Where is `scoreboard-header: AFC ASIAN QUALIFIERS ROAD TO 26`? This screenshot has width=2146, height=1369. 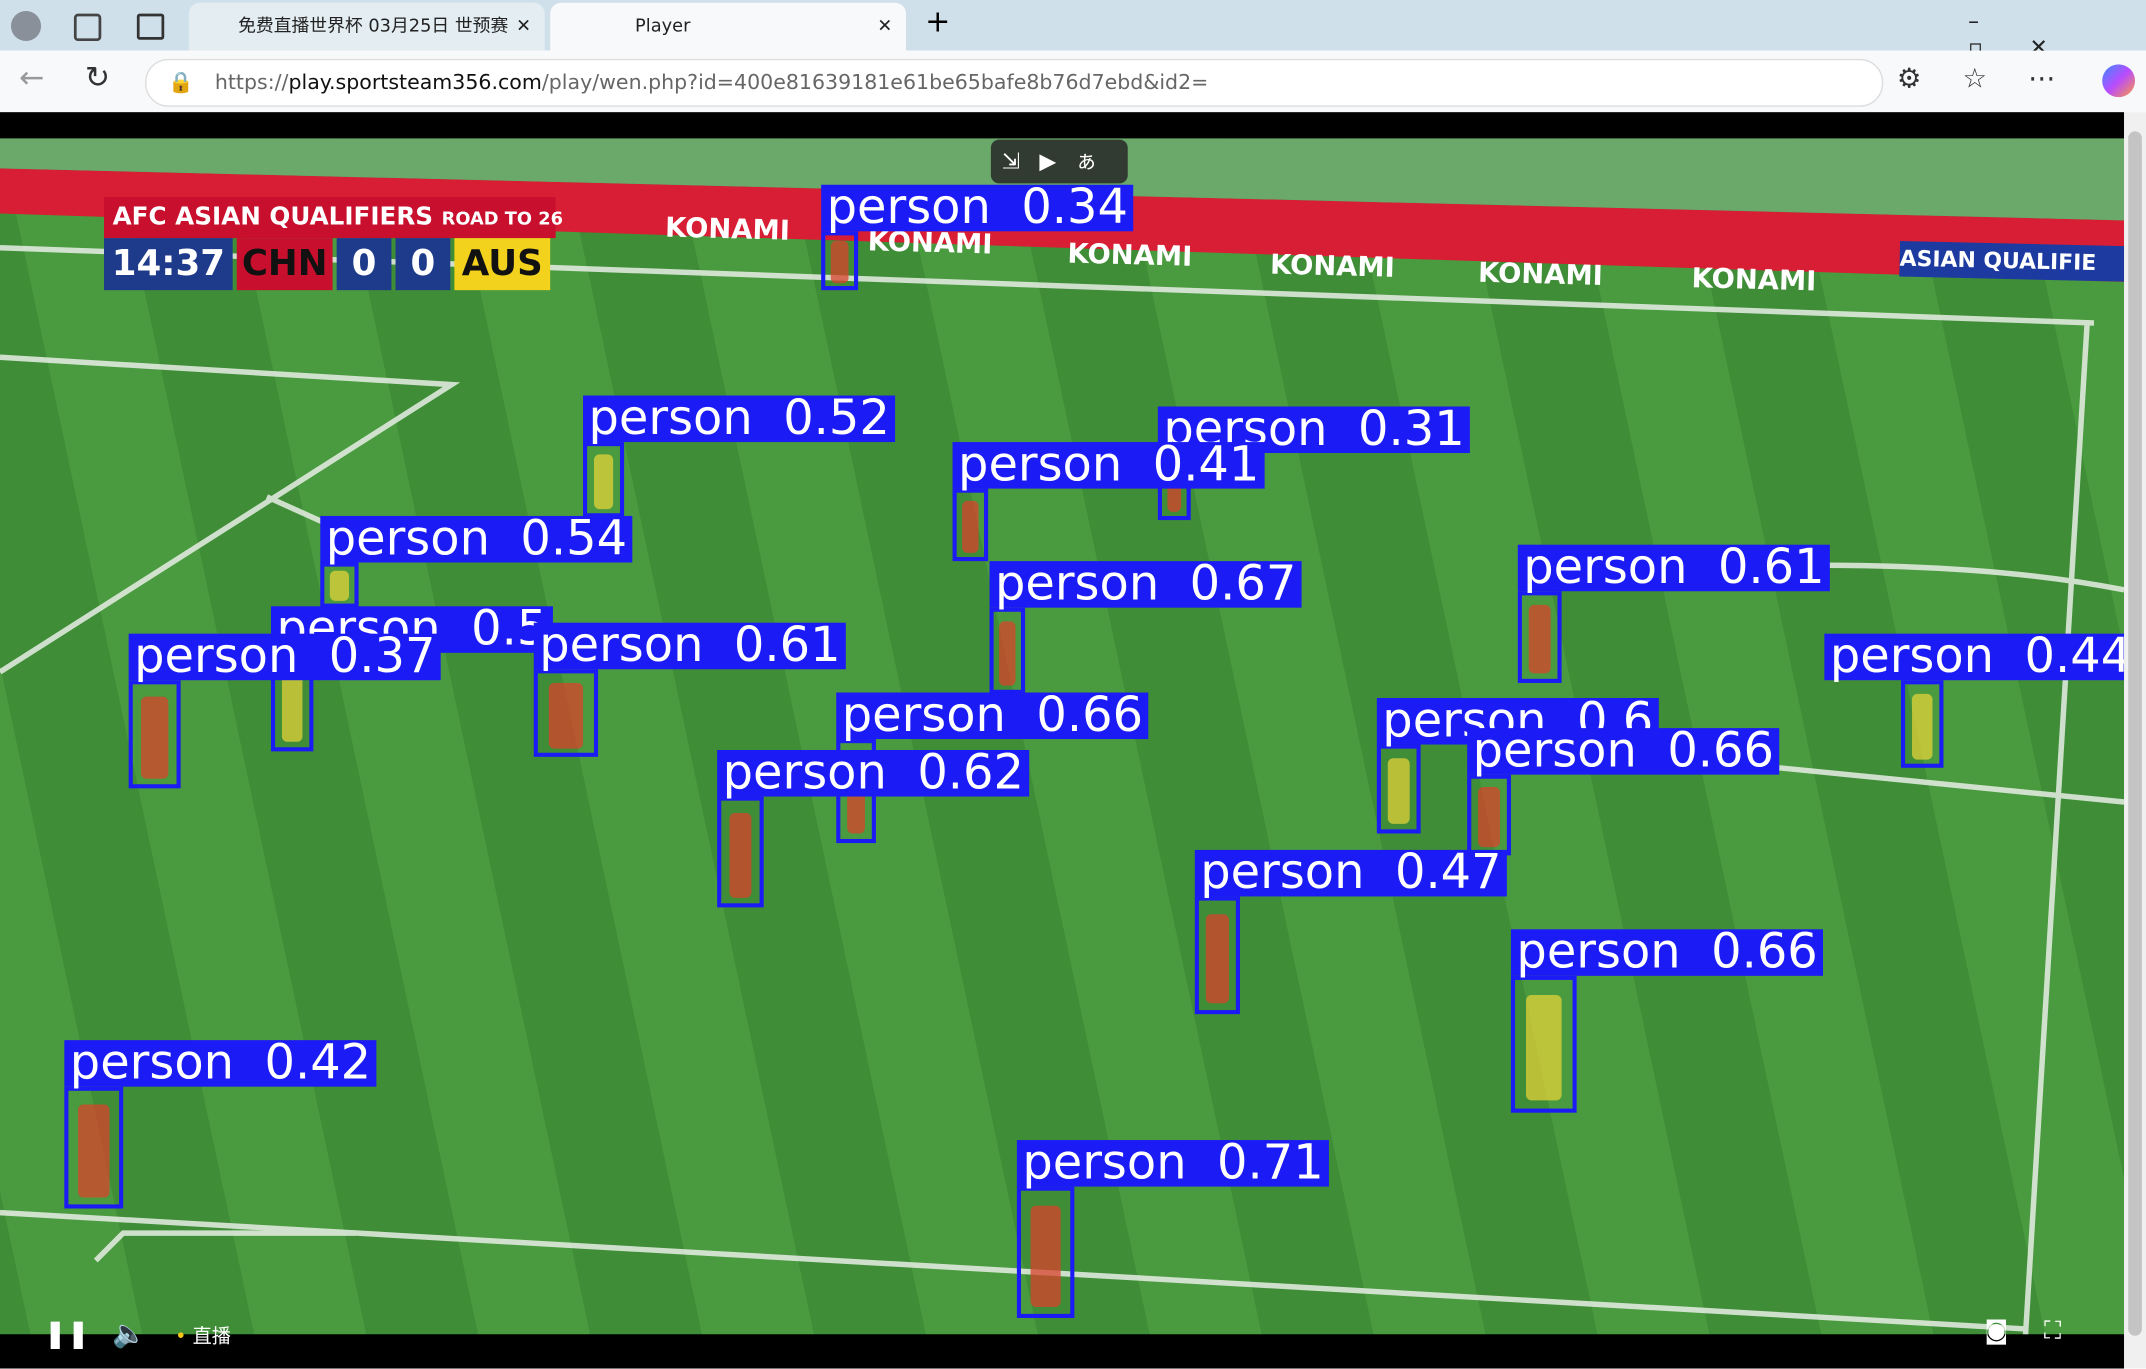 scoreboard-header: AFC ASIAN QUALIFIERS ROAD TO 26 is located at coordinates (333, 218).